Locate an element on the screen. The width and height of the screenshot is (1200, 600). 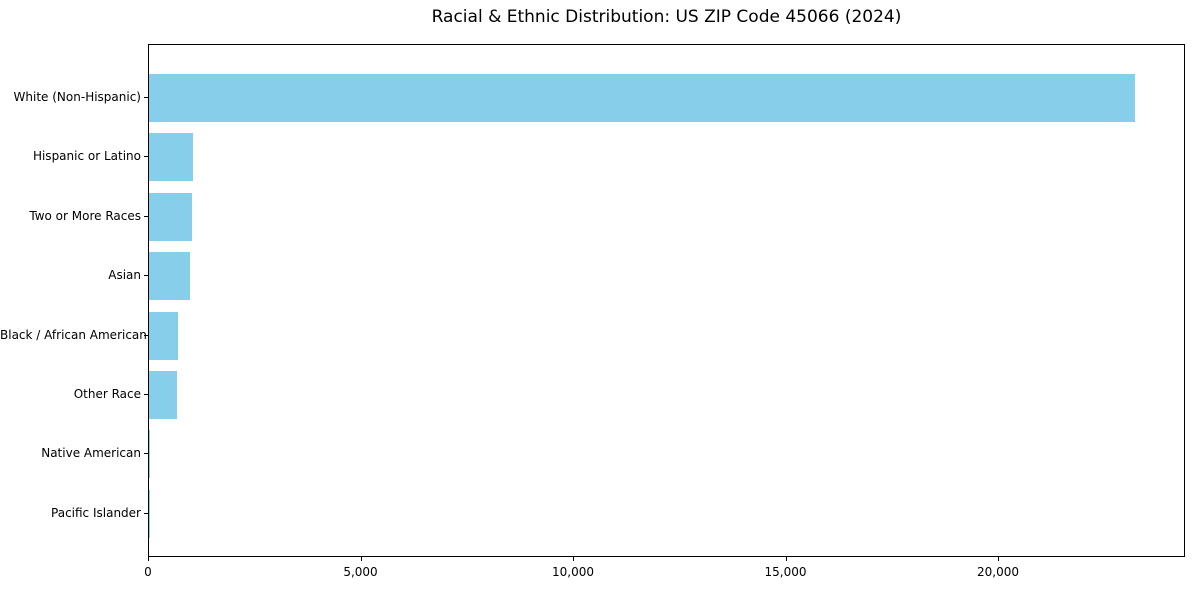
y-tick-label-black-african-american: Black / African American is located at coordinates (73, 334).